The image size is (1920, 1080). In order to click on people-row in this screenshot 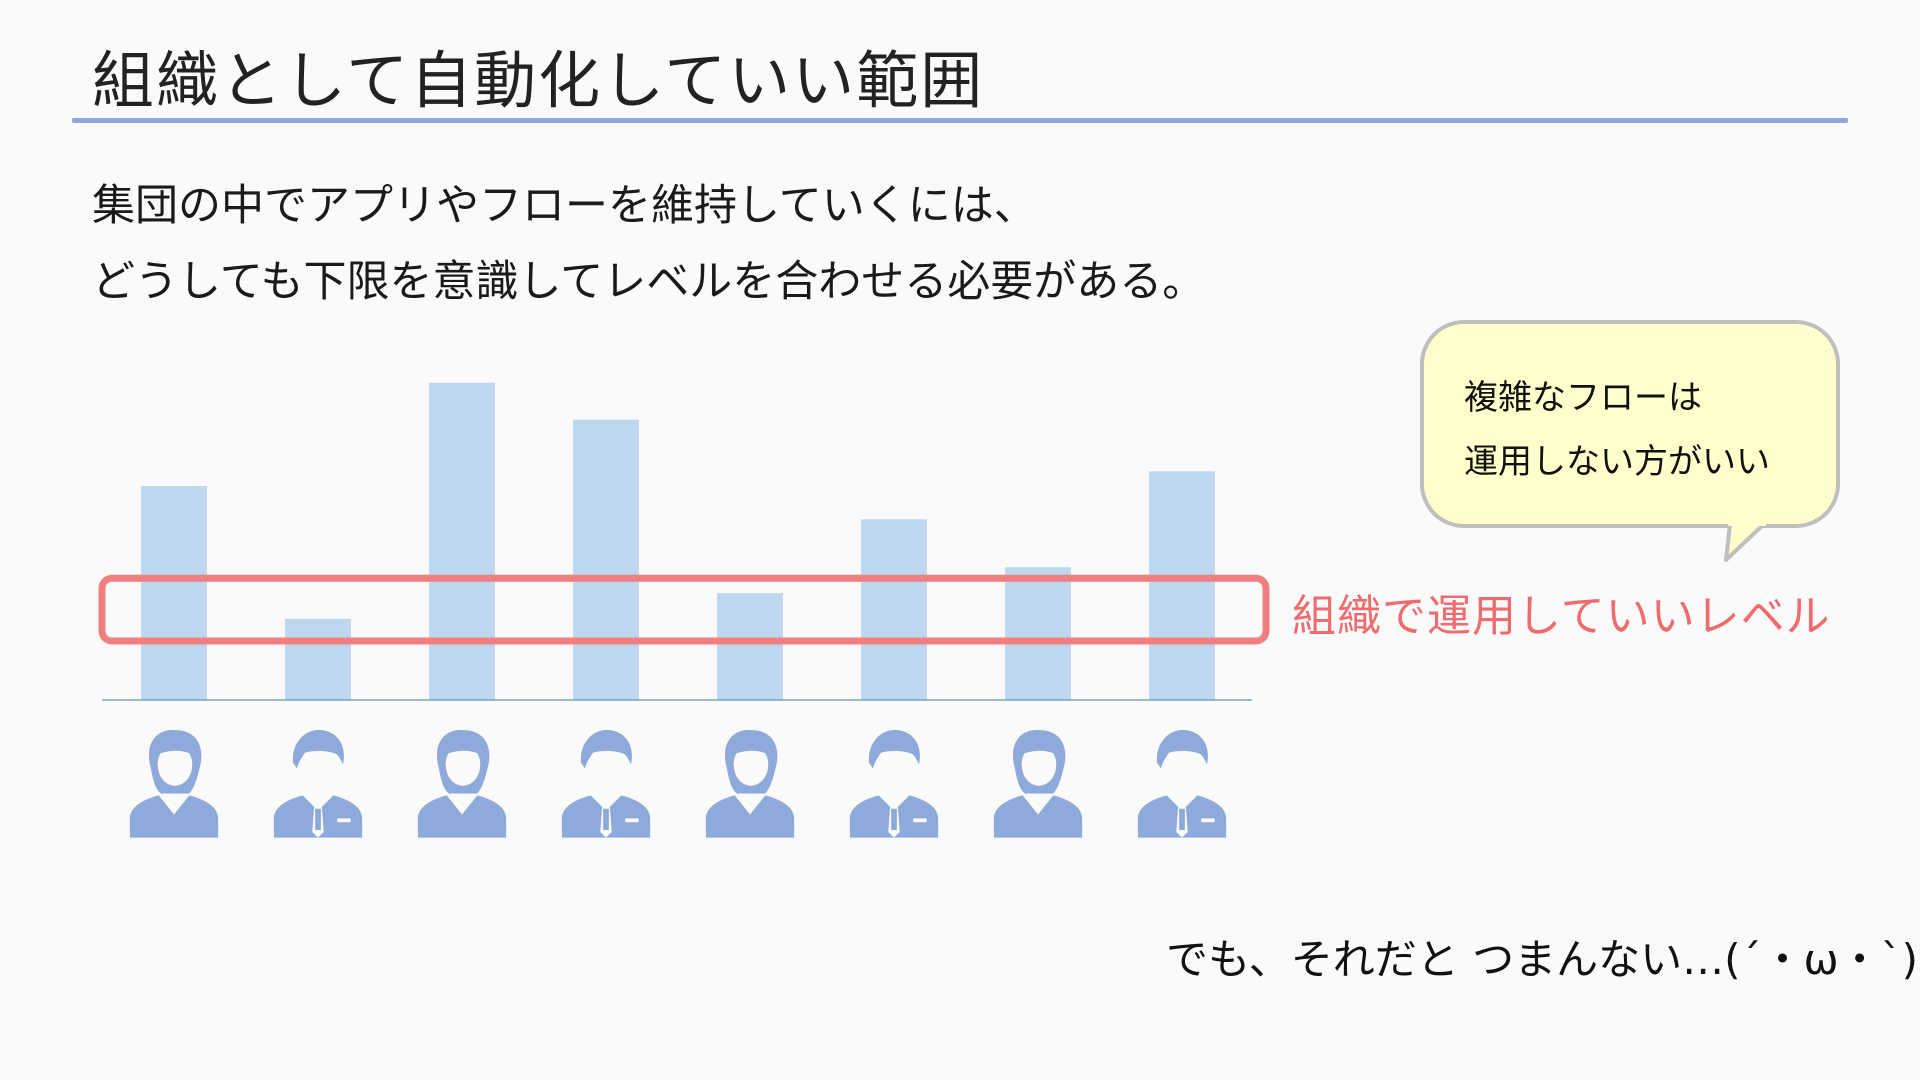, I will do `click(678, 783)`.